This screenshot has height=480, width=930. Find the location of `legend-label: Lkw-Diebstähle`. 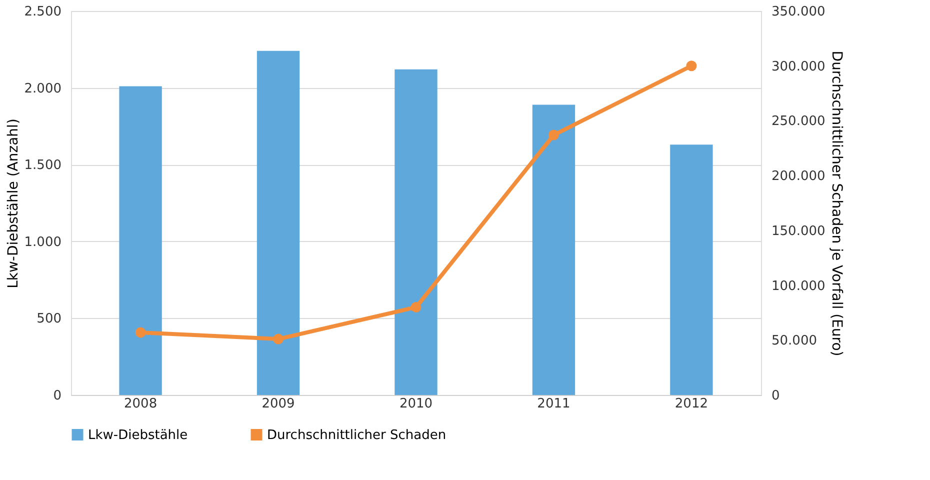

legend-label: Lkw-Diebstähle is located at coordinates (138, 435).